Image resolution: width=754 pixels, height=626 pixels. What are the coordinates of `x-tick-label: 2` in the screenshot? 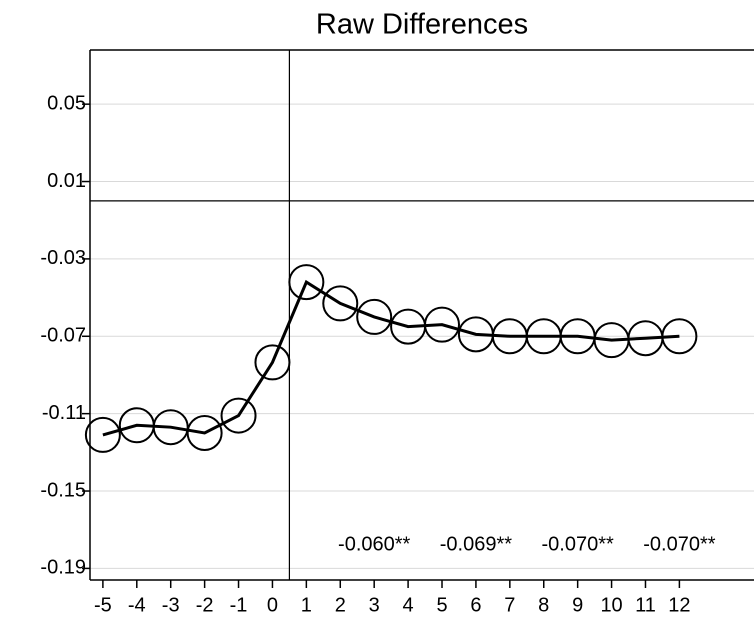 It's located at (340, 605).